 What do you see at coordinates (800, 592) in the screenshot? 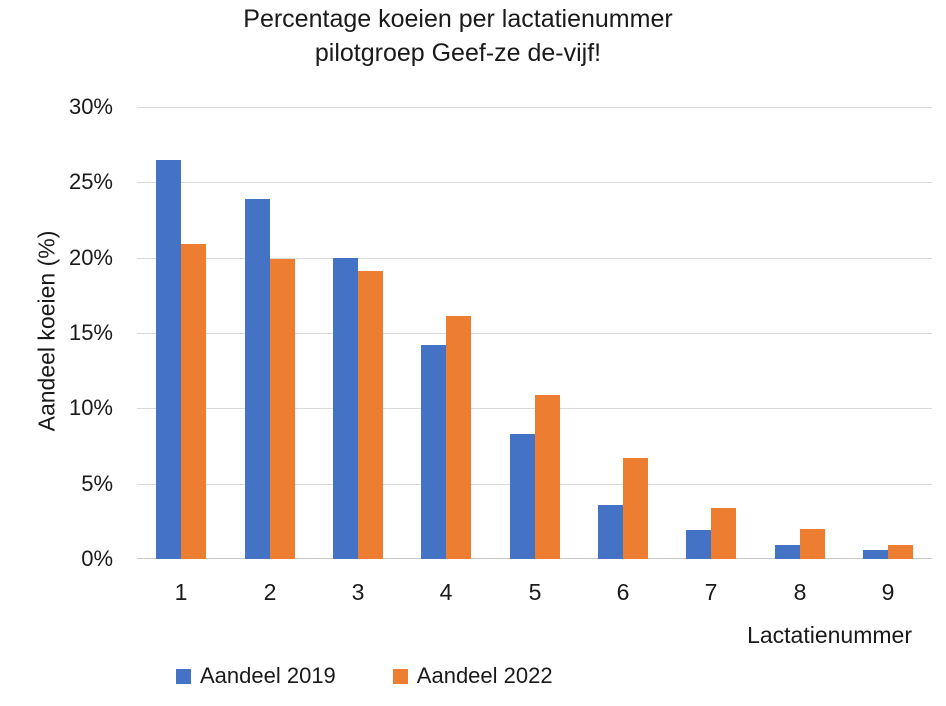
I see `x-tick-label-8: 8` at bounding box center [800, 592].